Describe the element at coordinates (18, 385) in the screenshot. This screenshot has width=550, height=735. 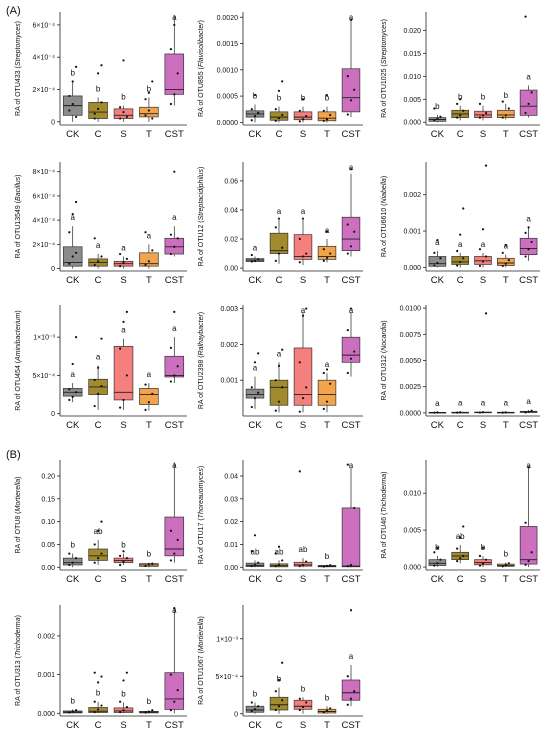
I see `y-axis-label-prefix: RA of OTU454 (` at that location.